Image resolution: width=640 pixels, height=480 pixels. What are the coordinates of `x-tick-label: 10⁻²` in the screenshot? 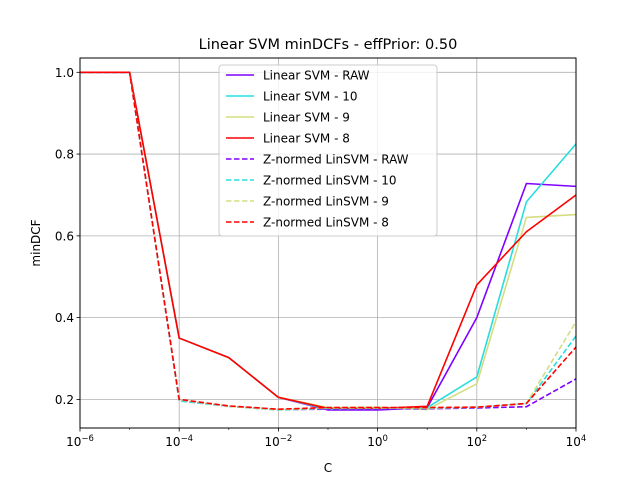 It's located at (278, 441).